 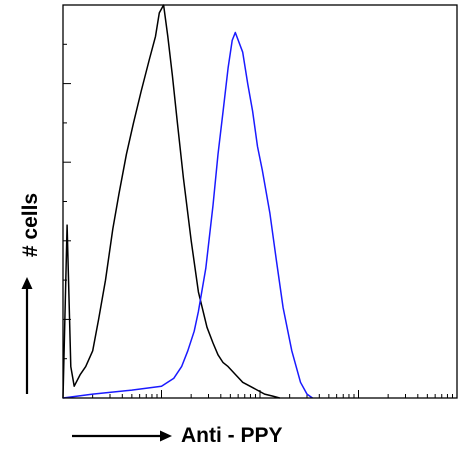 What do you see at coordinates (166, 436) in the screenshot?
I see `x-axis-arrow-head` at bounding box center [166, 436].